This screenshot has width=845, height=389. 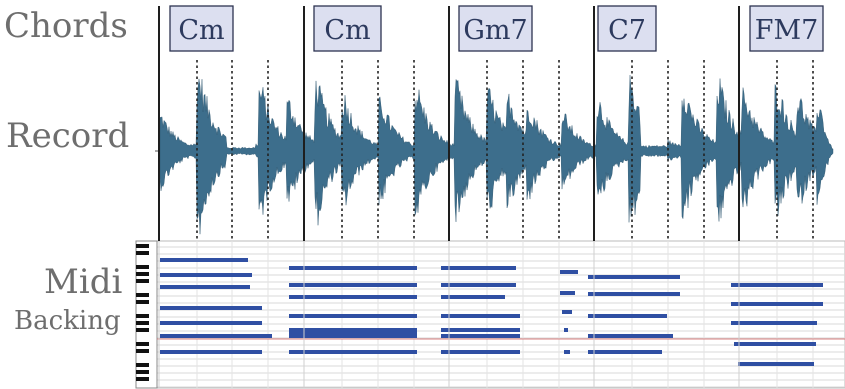 I want to click on chord-track: Cm Cm Gm7 C7 FM7, so click(x=496, y=28).